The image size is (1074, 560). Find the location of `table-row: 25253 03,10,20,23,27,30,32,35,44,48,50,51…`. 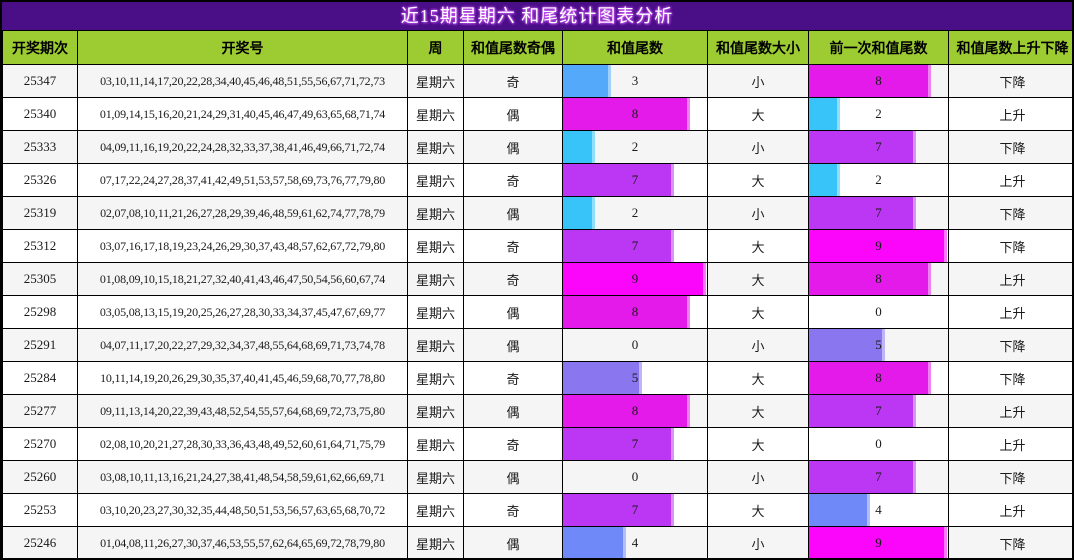

table-row: 25253 03,10,20,23,27,30,32,35,44,48,50,51… is located at coordinates (537, 510).